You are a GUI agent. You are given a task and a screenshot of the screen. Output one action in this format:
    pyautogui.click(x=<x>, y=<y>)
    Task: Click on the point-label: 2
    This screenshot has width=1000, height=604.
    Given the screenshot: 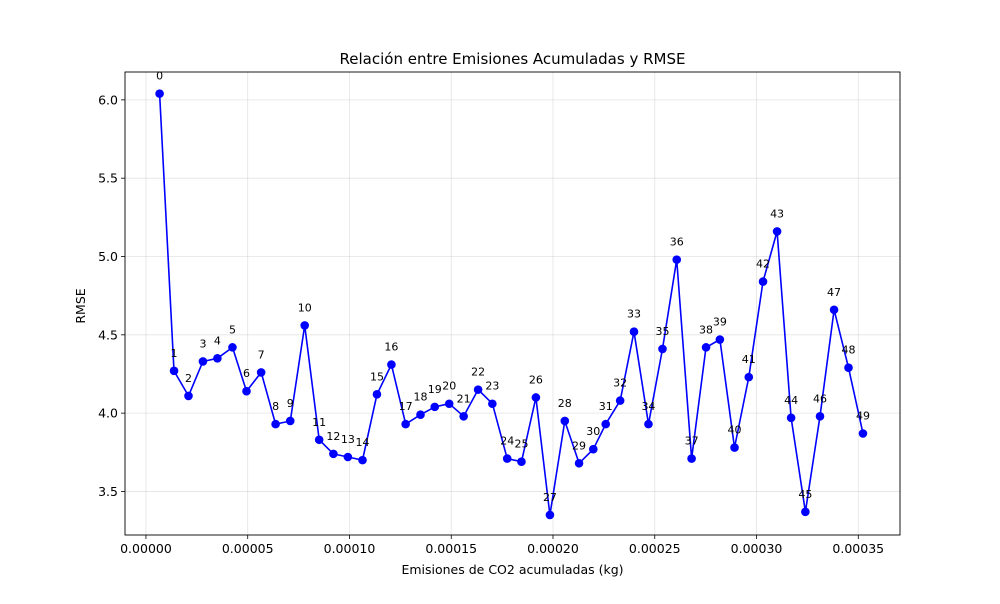 What is the action you would take?
    pyautogui.click(x=188, y=378)
    